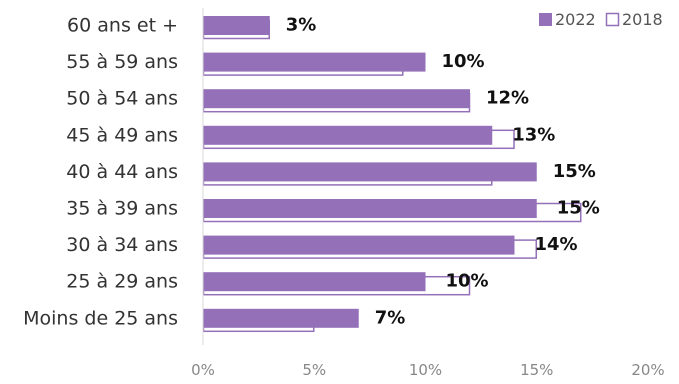  What do you see at coordinates (122, 282) in the screenshot?
I see `category-label: 25 à 29 ans` at bounding box center [122, 282].